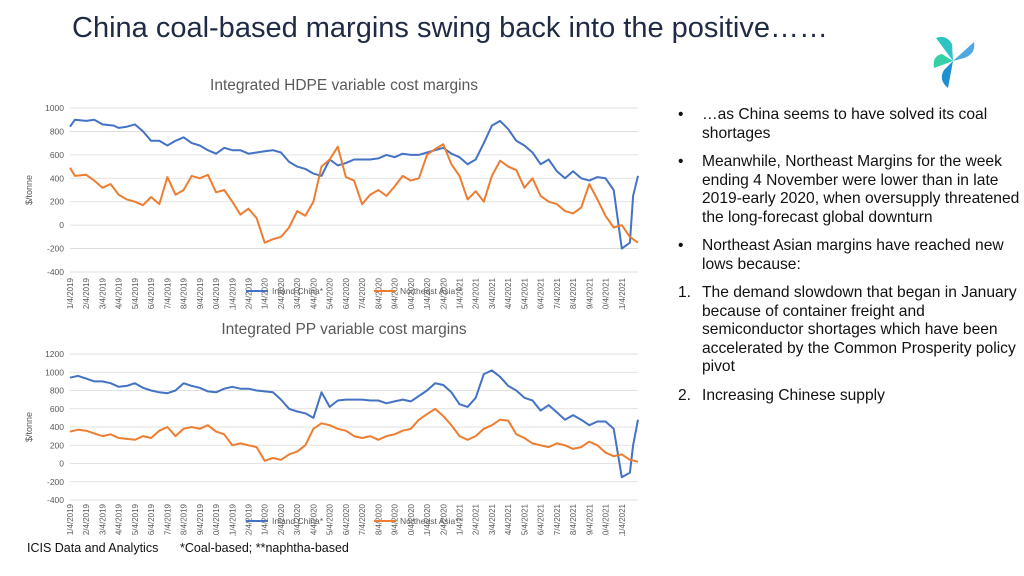  What do you see at coordinates (847, 396) in the screenshot?
I see `numbered-item: 2. Increasing Chinese supply` at bounding box center [847, 396].